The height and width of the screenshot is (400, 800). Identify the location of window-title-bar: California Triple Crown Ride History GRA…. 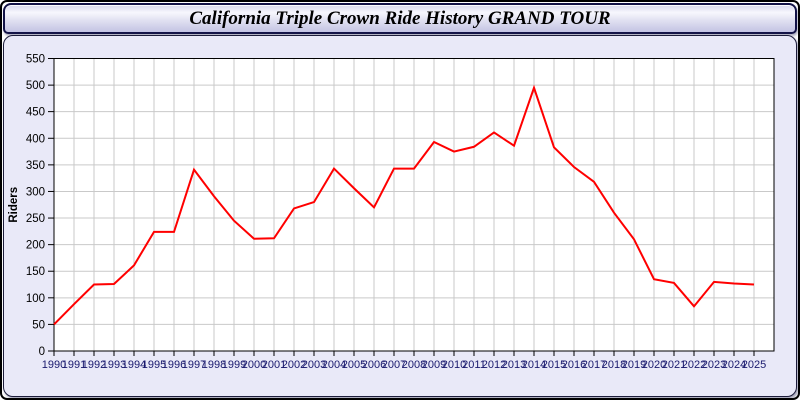
(400, 18).